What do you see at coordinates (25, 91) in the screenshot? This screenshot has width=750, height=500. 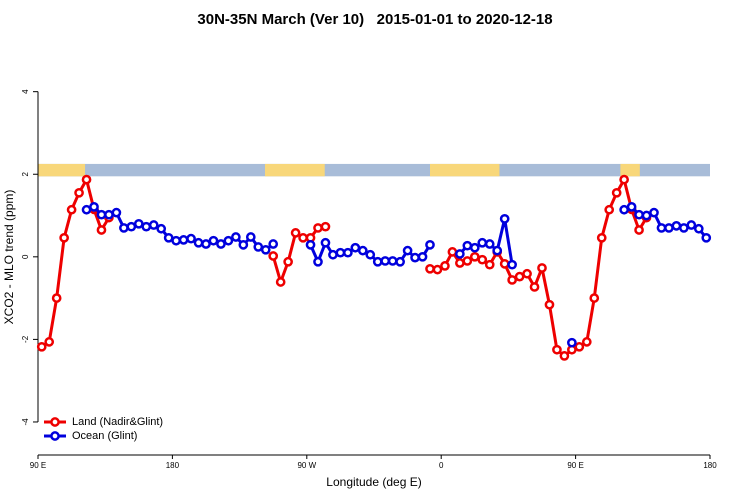 I see `y-tick-label: 4` at bounding box center [25, 91].